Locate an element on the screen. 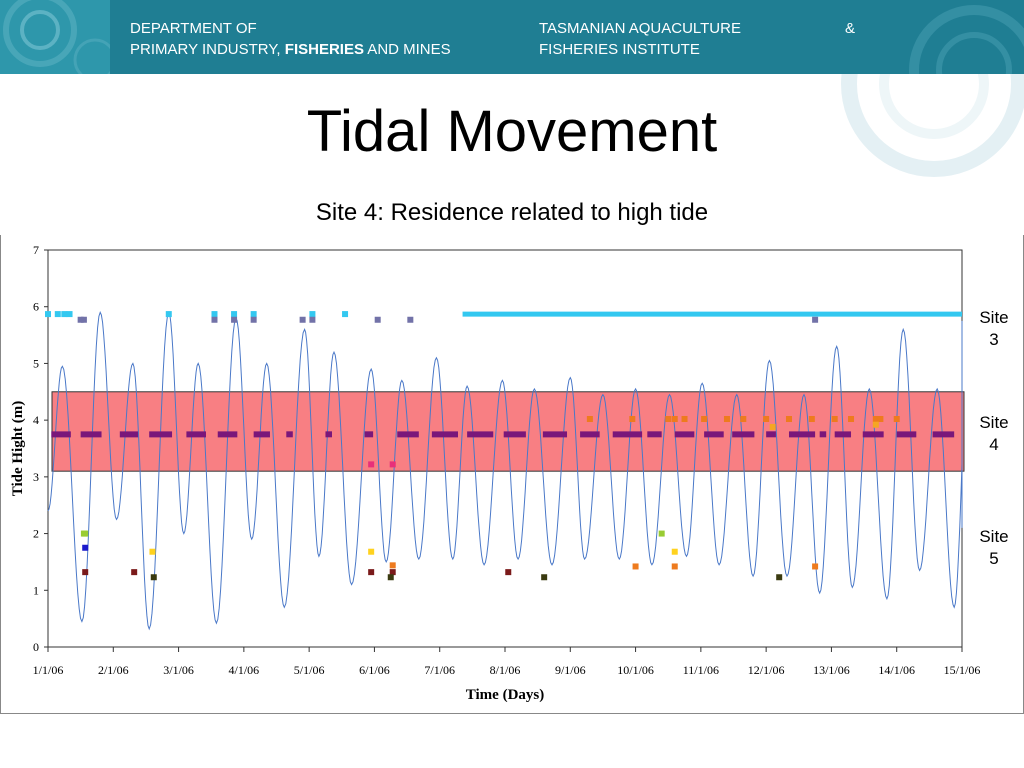 Image resolution: width=1024 pixels, height=768 pixels. site-label-number: 5 is located at coordinates (994, 558).